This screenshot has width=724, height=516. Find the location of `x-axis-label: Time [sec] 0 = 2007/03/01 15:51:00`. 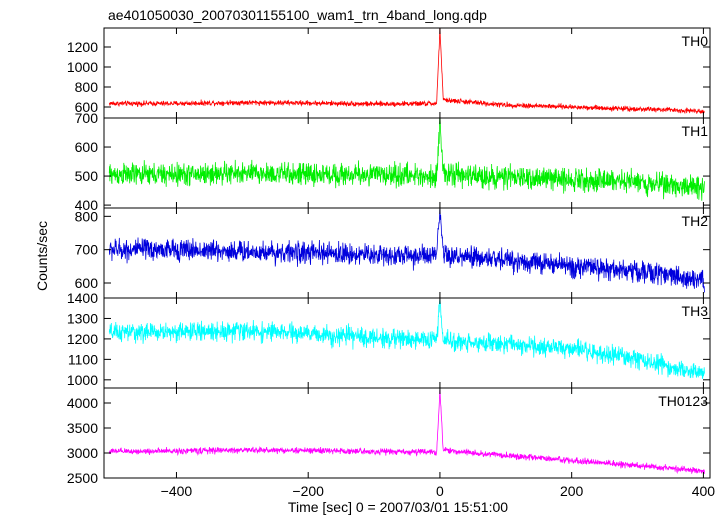

x-axis-label: Time [sec] 0 = 2007/03/01 15:51:00 is located at coordinates (398, 507).